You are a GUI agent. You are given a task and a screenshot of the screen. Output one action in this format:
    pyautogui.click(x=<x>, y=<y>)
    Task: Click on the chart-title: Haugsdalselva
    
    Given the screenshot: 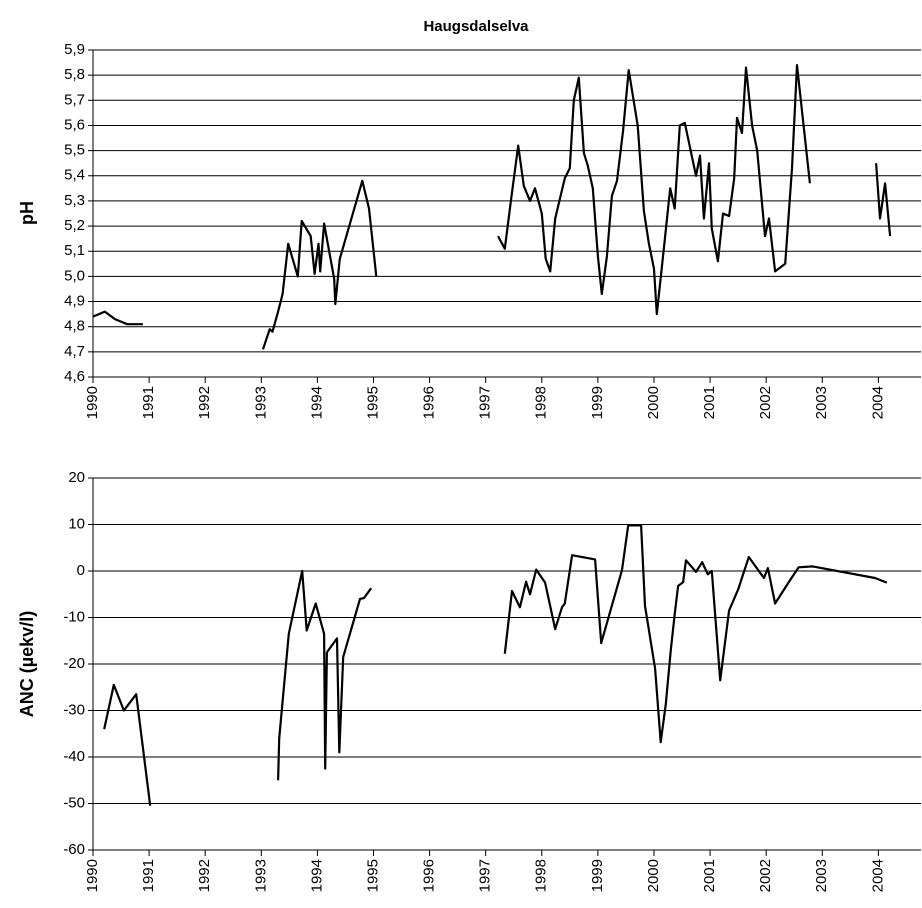 What is the action you would take?
    pyautogui.click(x=476, y=26)
    